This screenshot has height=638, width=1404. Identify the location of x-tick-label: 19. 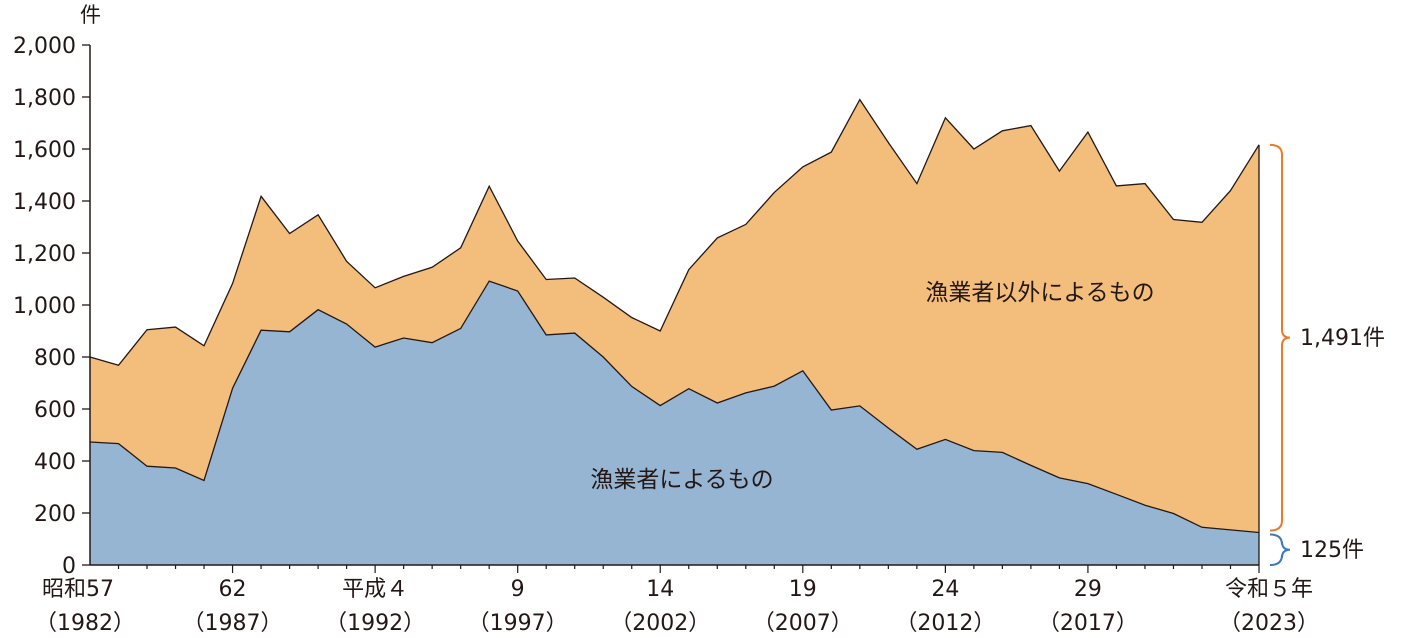
(803, 589).